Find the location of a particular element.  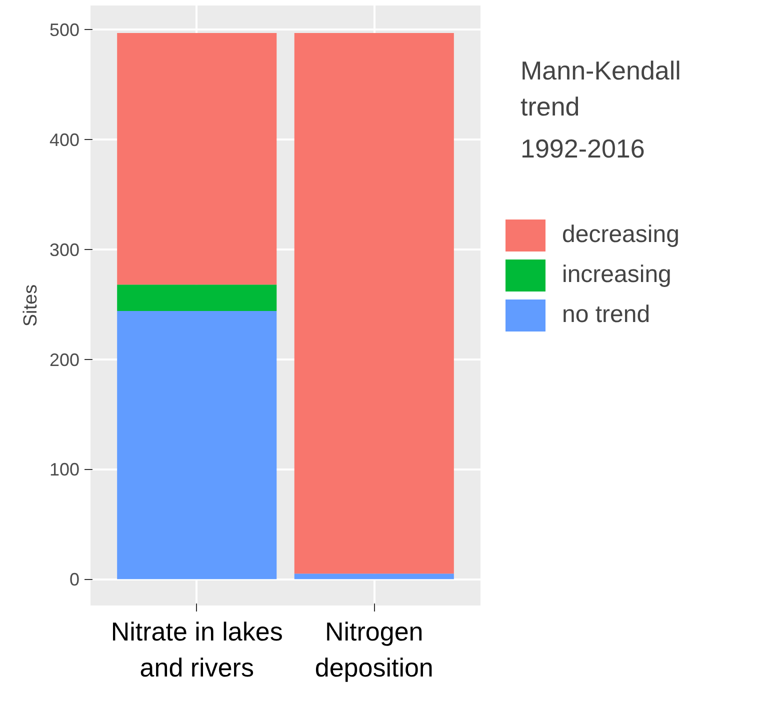

legend-title: Mann-Kendall trend 1992-2016 is located at coordinates (600, 110).